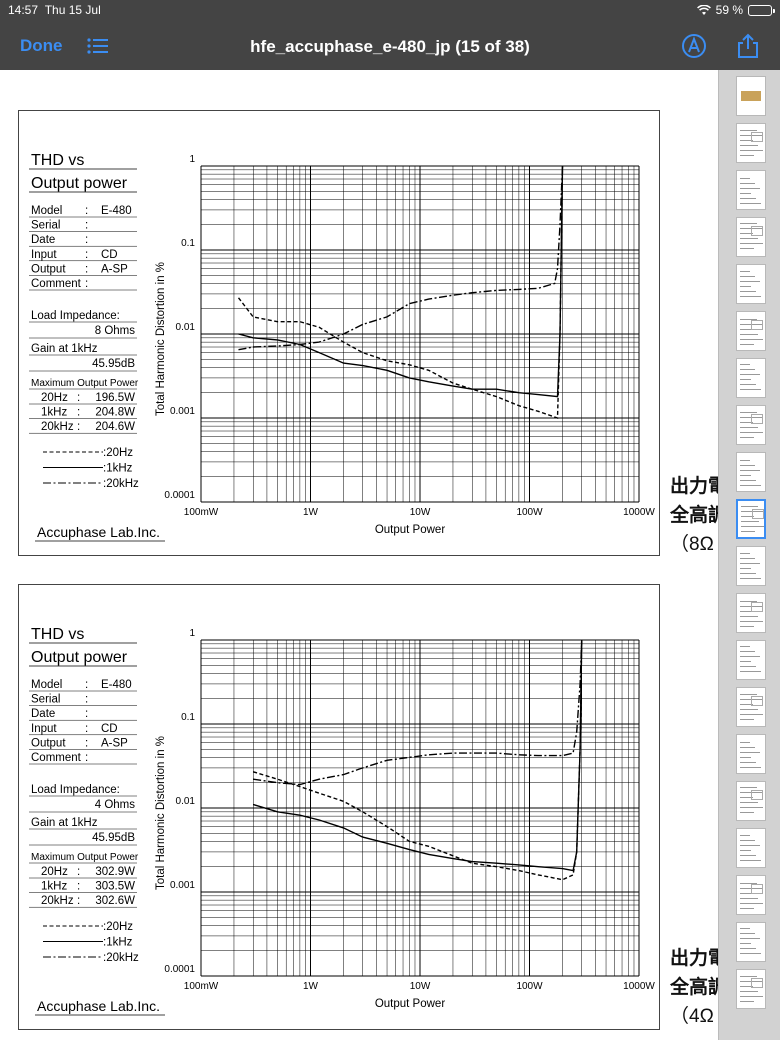 The image size is (780, 1040). I want to click on company-name: Accuphase Lab.Inc., so click(98, 1006).